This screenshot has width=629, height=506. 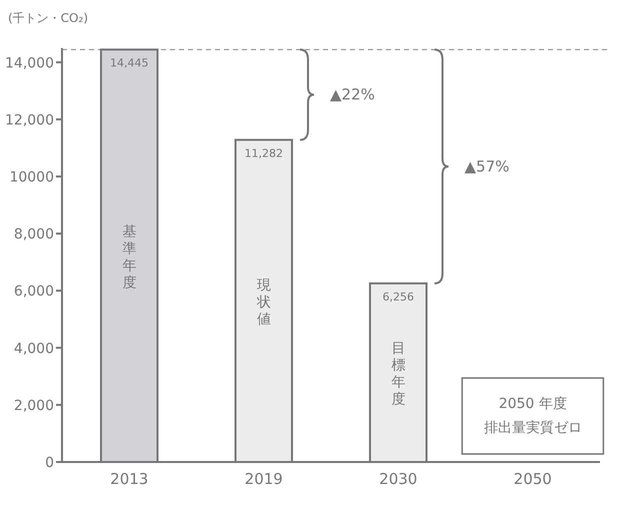 What do you see at coordinates (34, 406) in the screenshot?
I see `y-tick-label: 2,000` at bounding box center [34, 406].